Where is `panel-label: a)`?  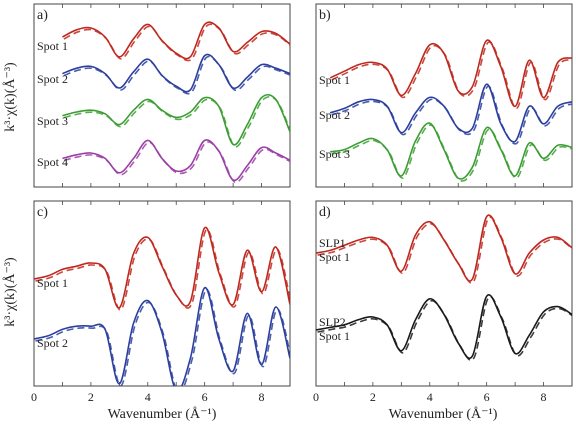
panel-label: a) is located at coordinates (42, 15).